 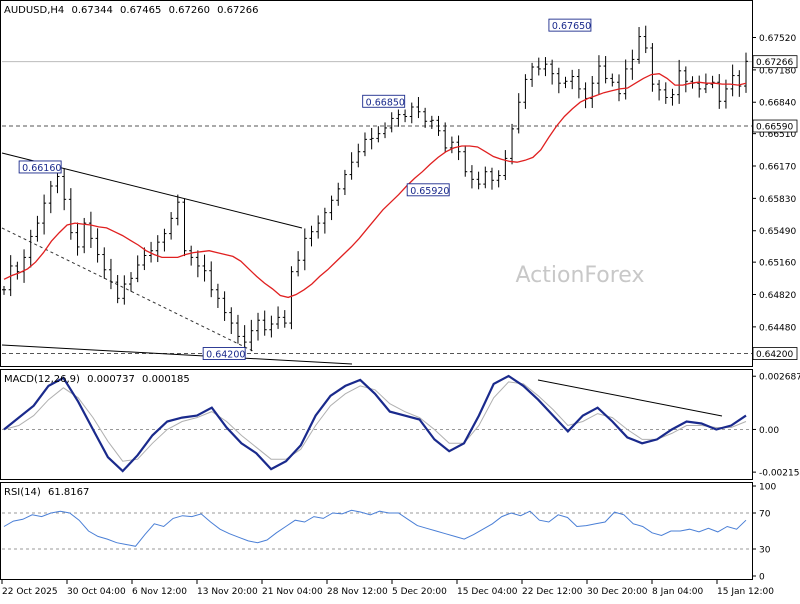 What do you see at coordinates (357, 592) in the screenshot?
I see `time-tick-label: 28 Nov 12:00` at bounding box center [357, 592].